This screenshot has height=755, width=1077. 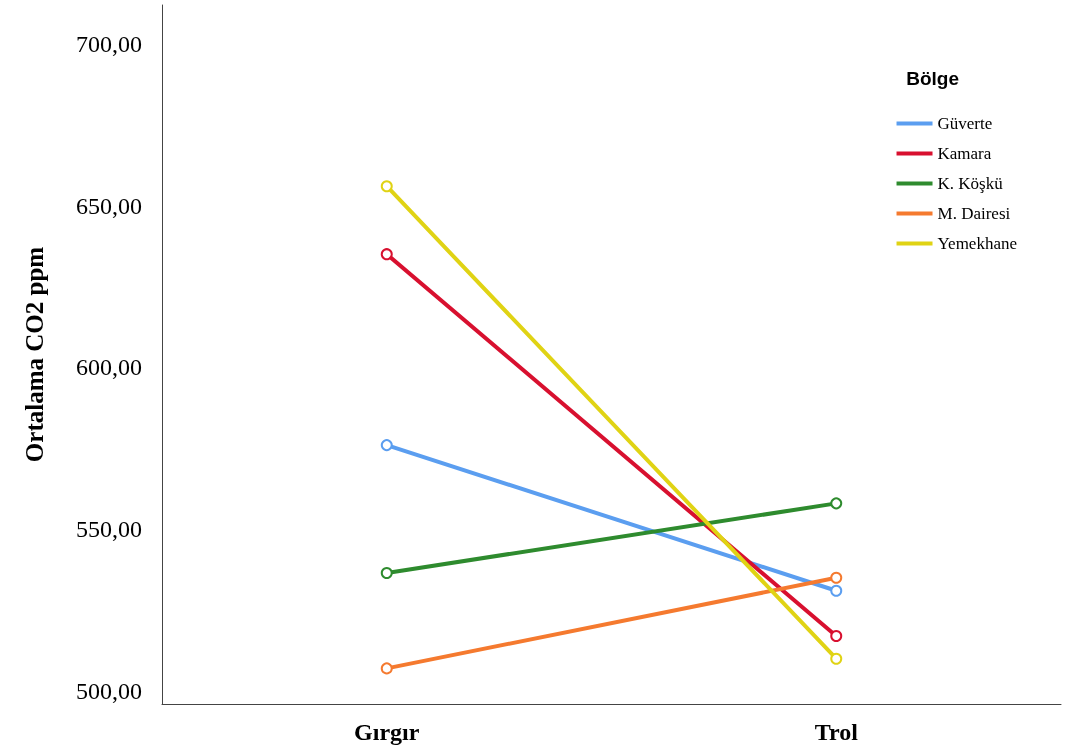 What do you see at coordinates (109, 367) in the screenshot?
I see `y-tick-label: 600,00` at bounding box center [109, 367].